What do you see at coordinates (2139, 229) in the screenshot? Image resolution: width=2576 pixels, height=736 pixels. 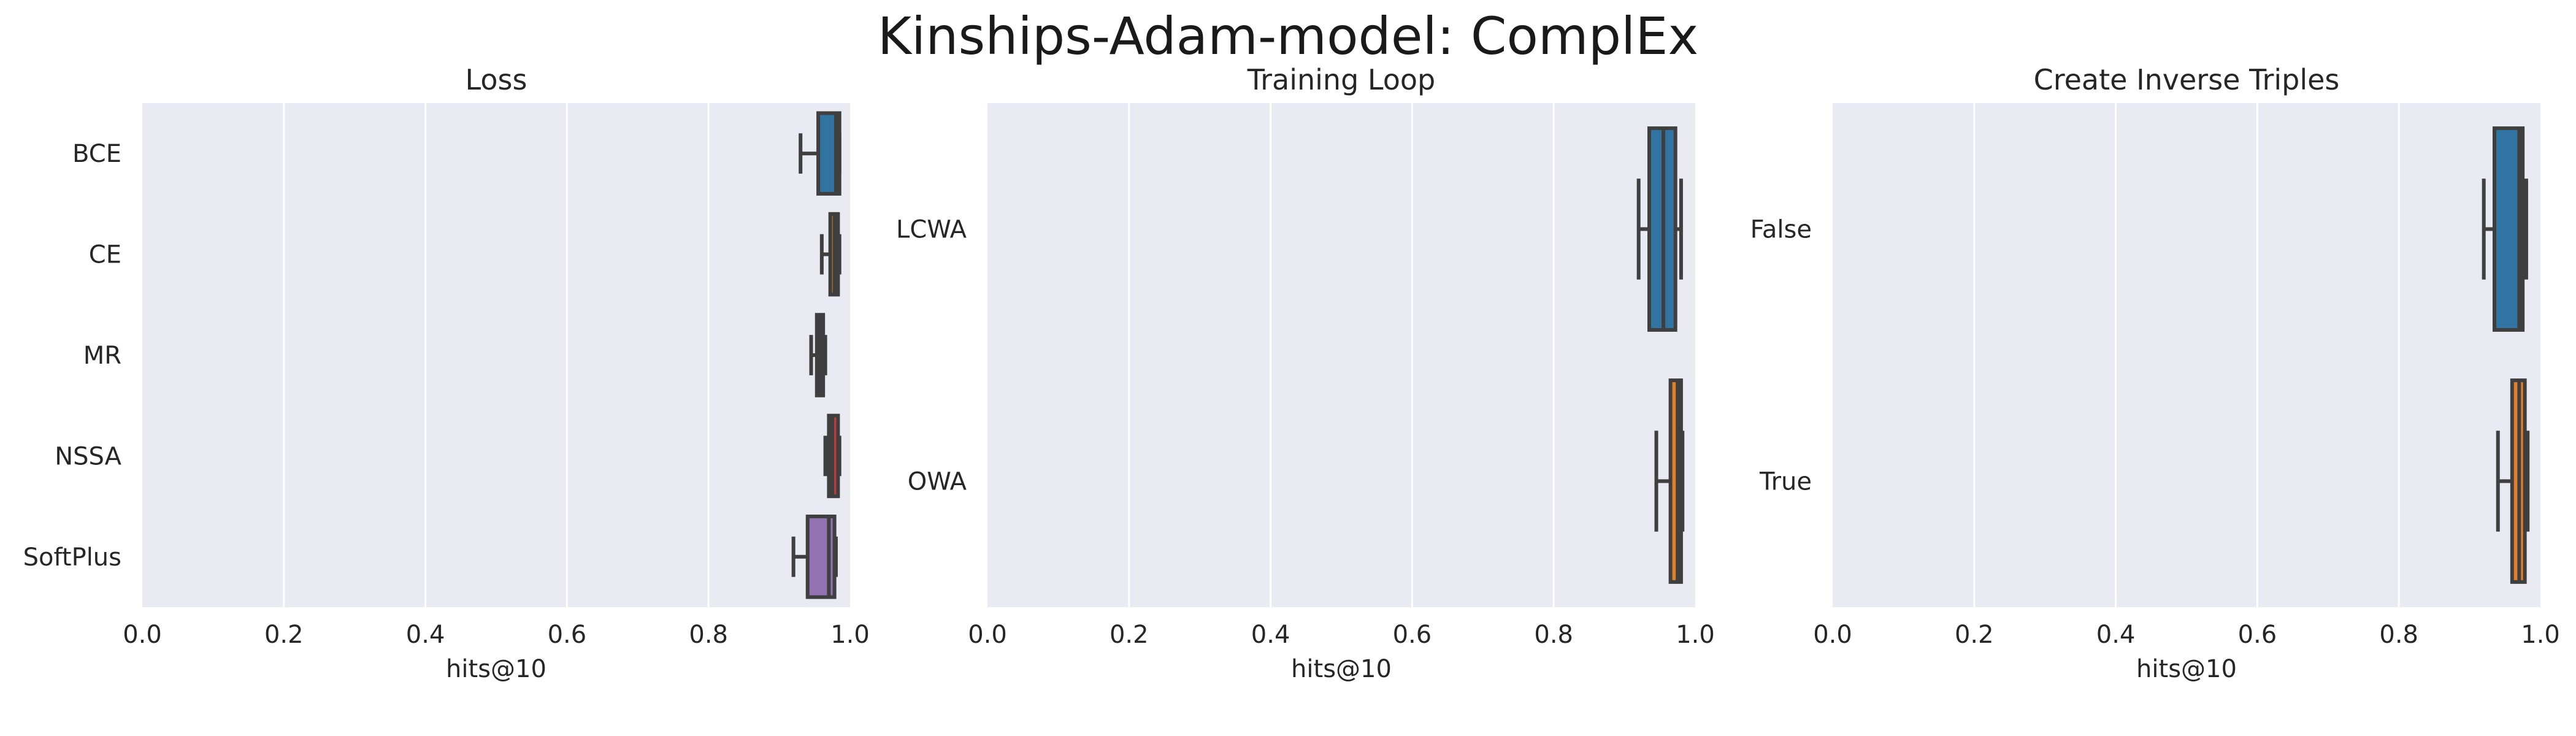 I see `box-False: False` at bounding box center [2139, 229].